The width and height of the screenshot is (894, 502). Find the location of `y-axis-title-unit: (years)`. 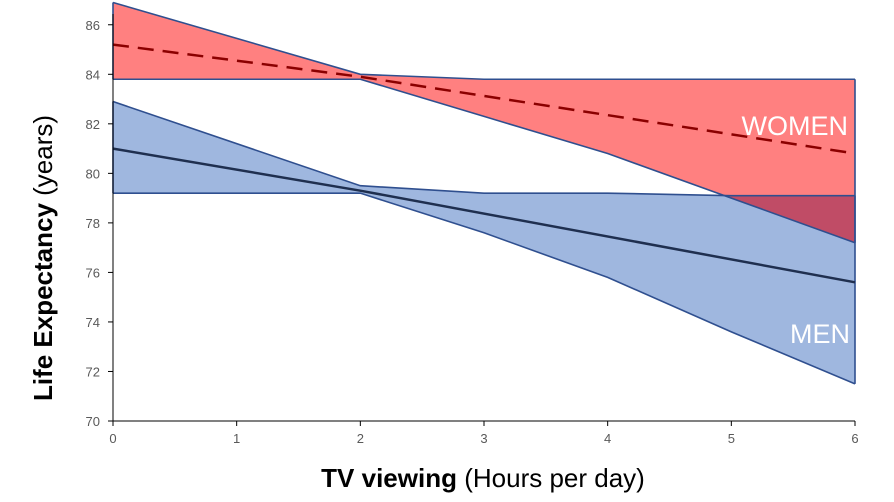

y-axis-title-unit: (years) is located at coordinates (43, 159).